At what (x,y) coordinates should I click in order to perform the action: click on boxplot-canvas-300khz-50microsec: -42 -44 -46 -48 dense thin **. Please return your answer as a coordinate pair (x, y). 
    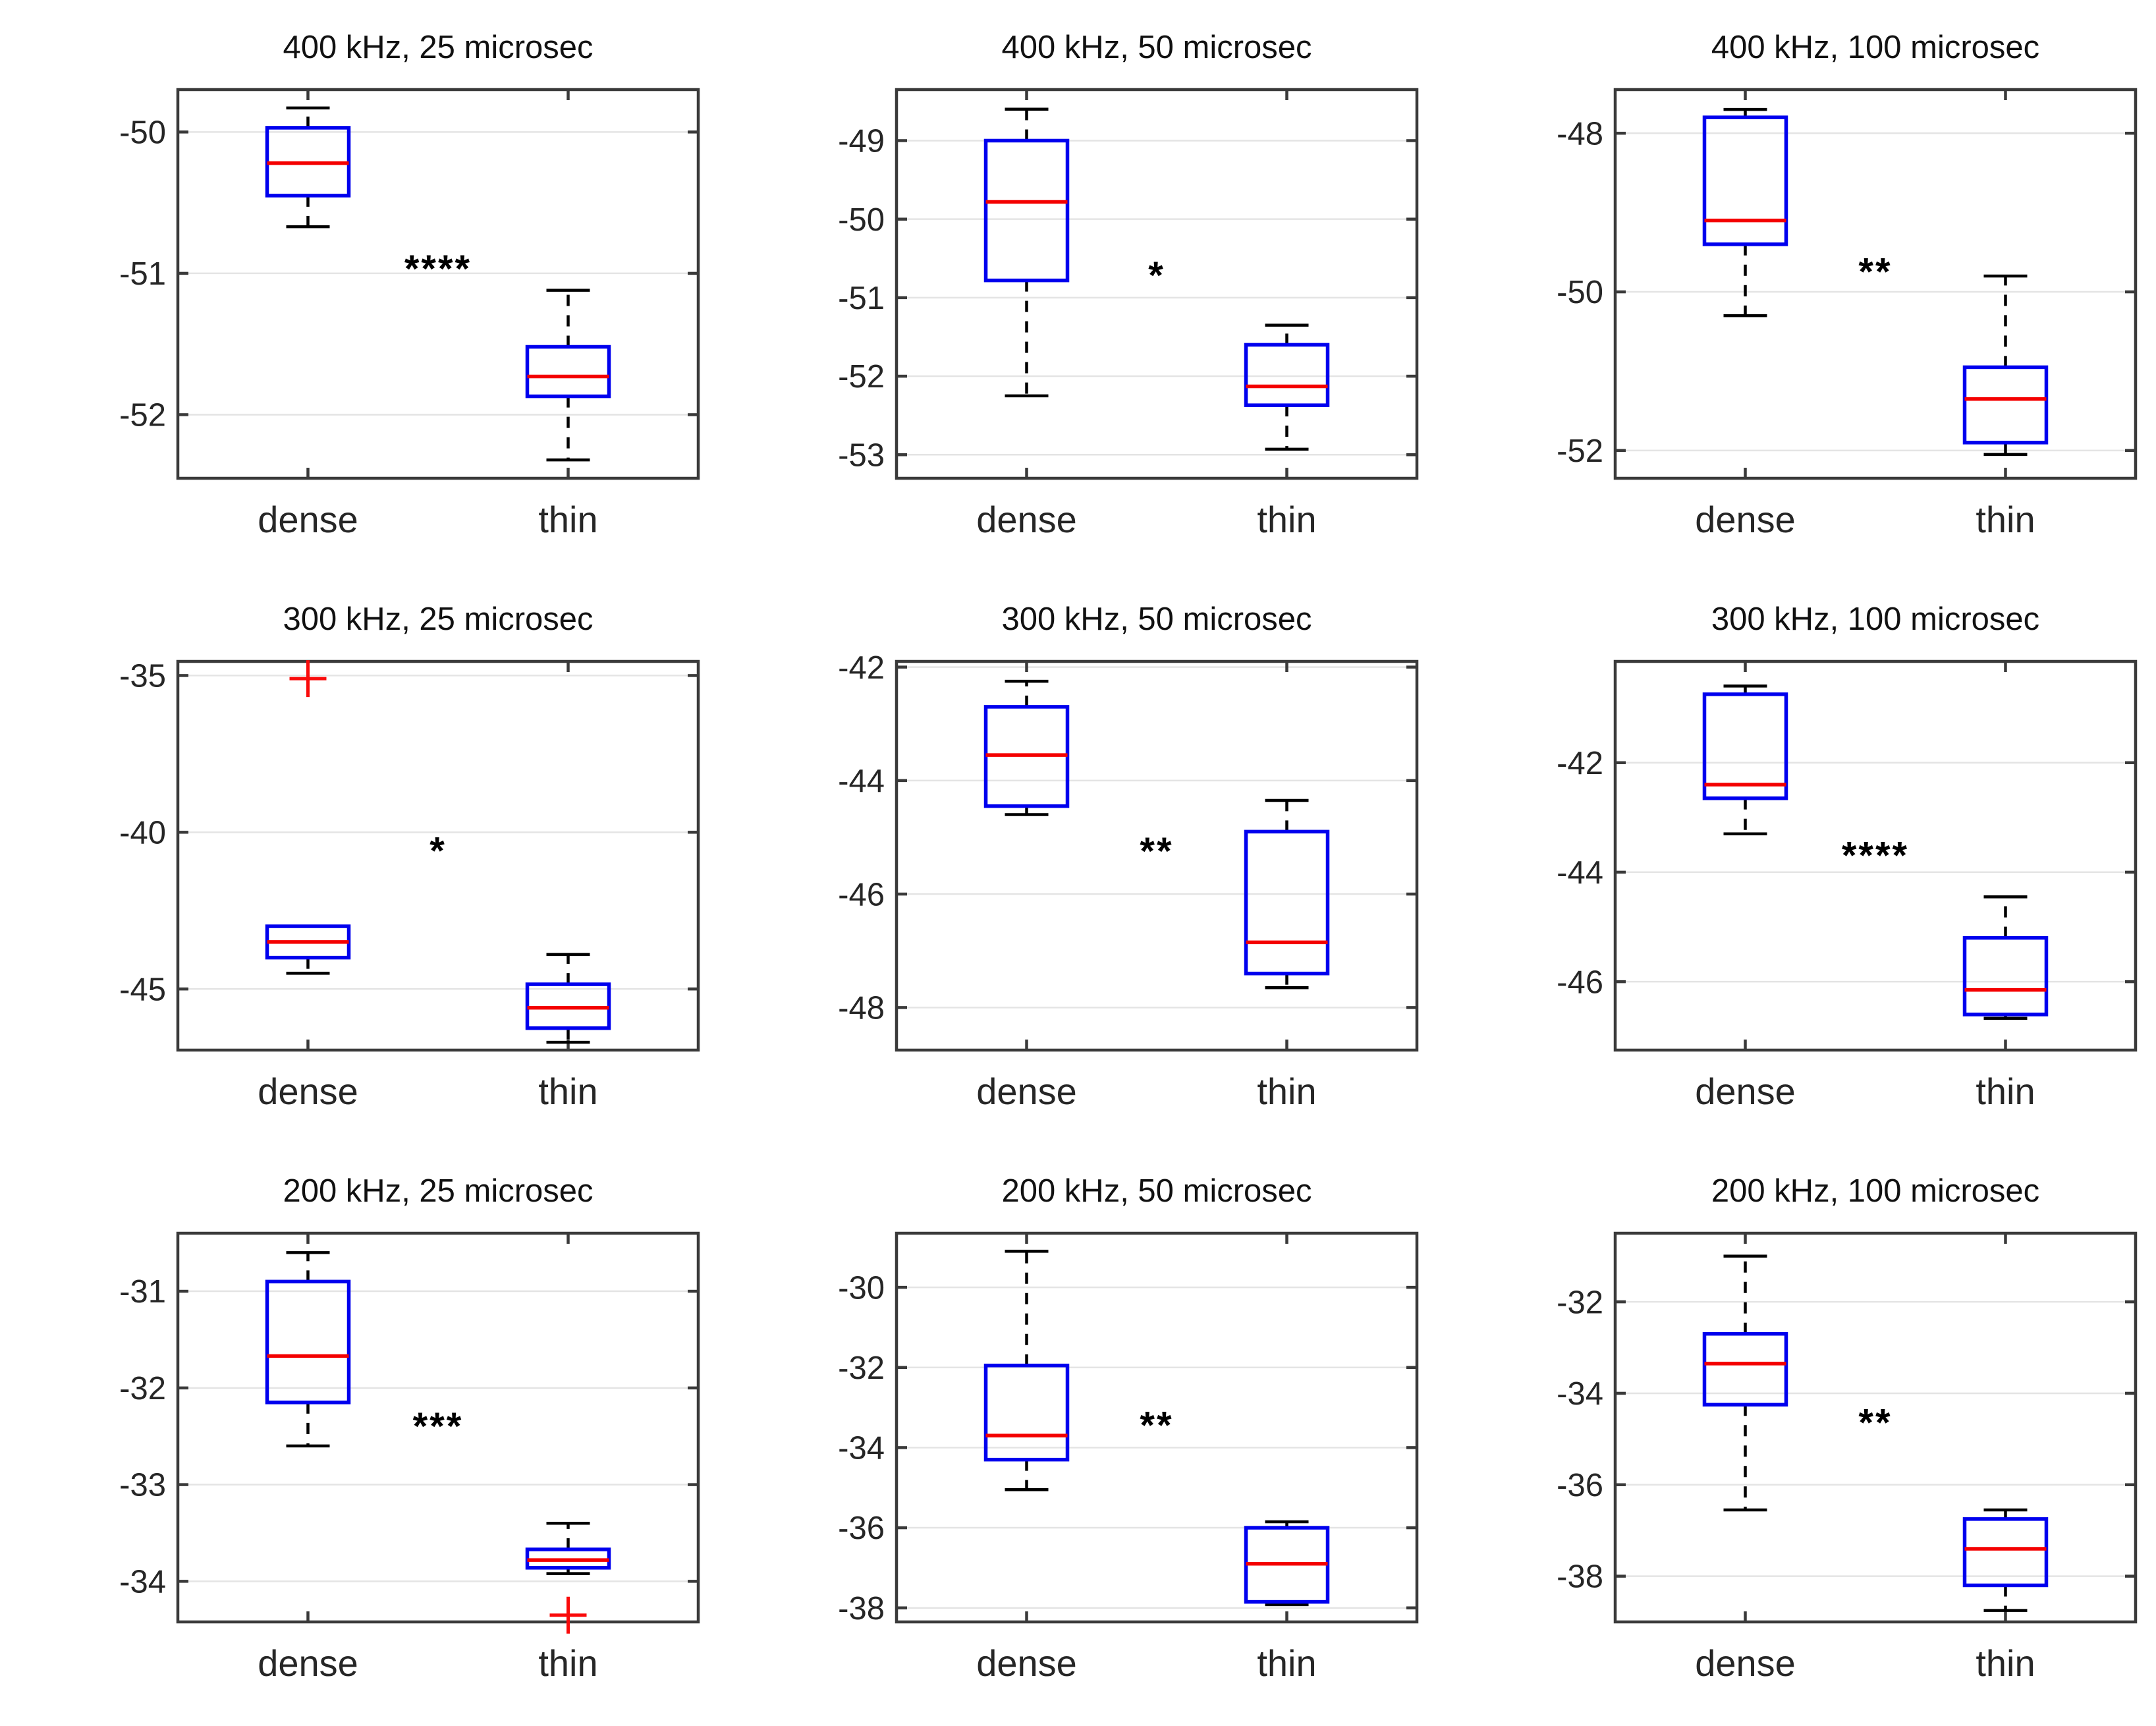
    Looking at the image, I should click on (1128, 881).